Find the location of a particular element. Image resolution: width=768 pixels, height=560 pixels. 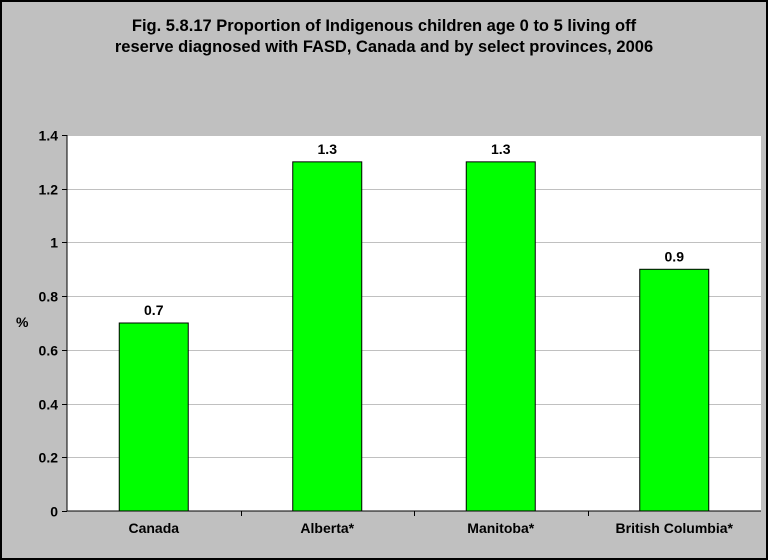

y-tick-label: 0.2 is located at coordinates (49, 458).